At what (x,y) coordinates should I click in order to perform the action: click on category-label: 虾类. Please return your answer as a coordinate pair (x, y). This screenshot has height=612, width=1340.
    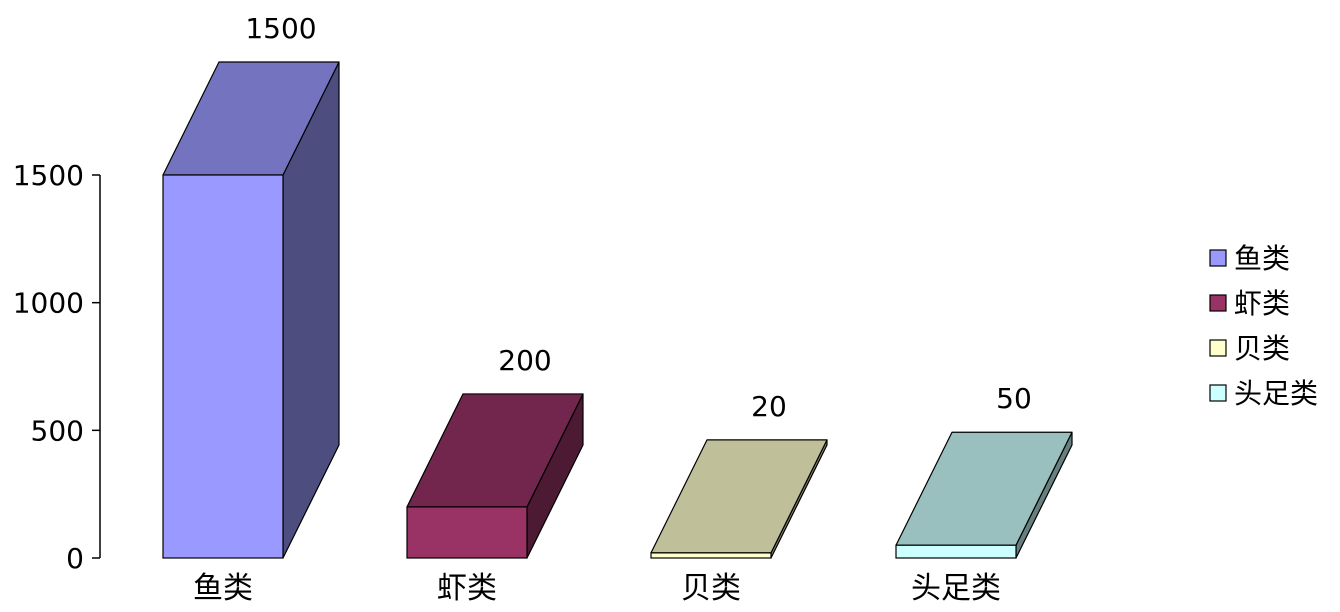
    Looking at the image, I should click on (467, 588).